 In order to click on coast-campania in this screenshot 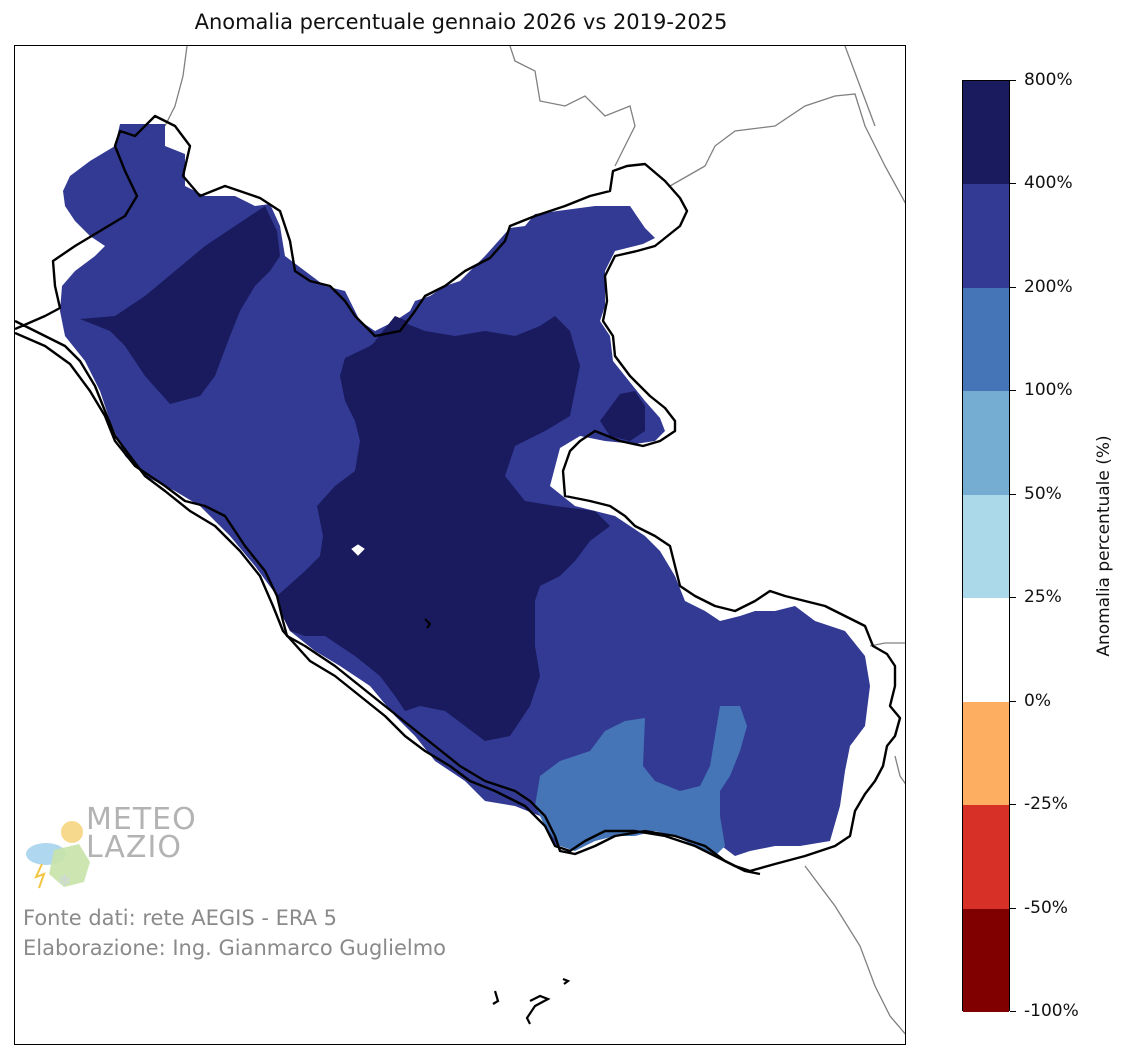, I will do `click(854, 950)`.